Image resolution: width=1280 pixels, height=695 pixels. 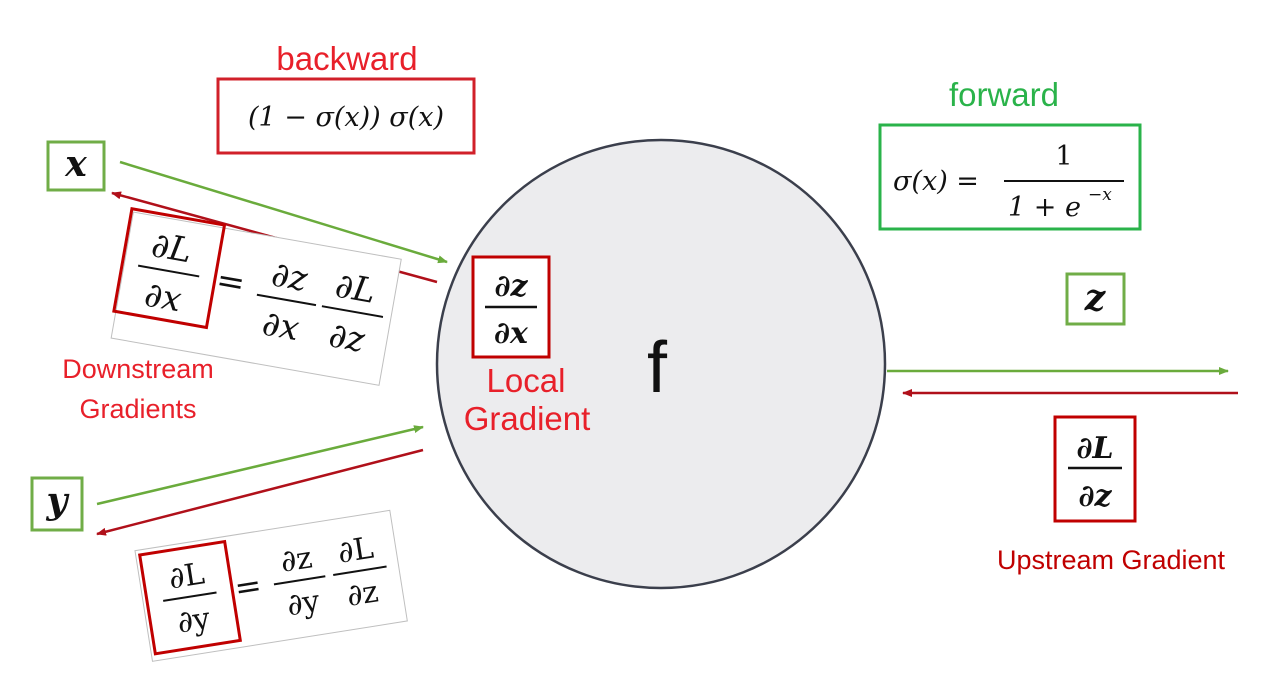 I want to click on downstream-x-panel, so click(x=256, y=298).